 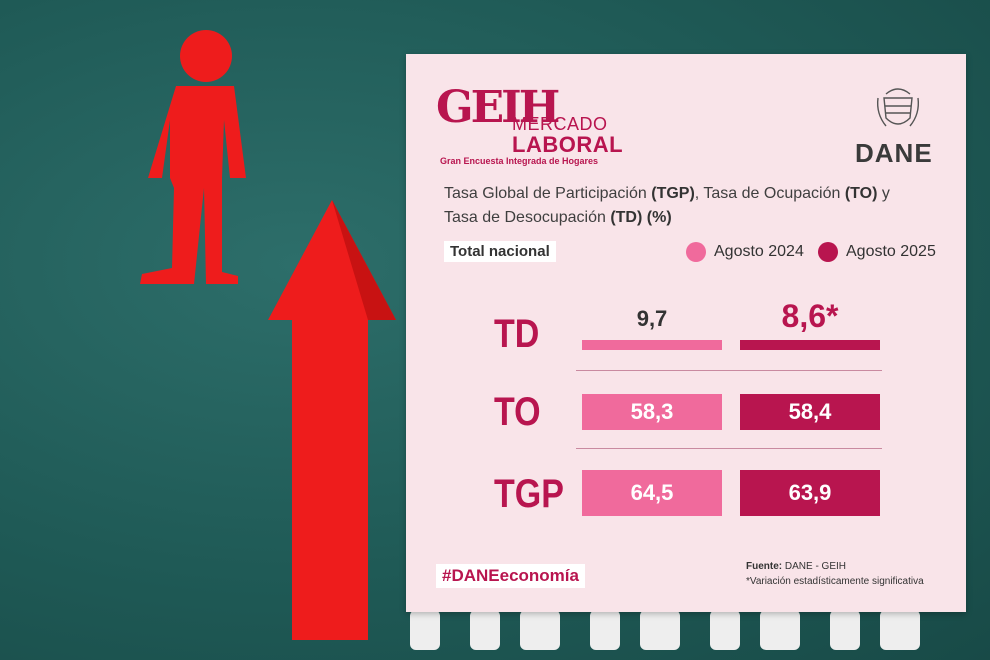 I want to click on value-td-2024: 9,7, so click(x=652, y=318).